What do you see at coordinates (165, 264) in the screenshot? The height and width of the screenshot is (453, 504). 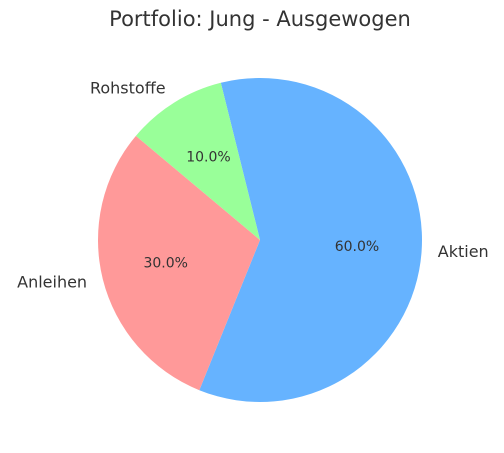 I see `pct-label: 30.0%` at bounding box center [165, 264].